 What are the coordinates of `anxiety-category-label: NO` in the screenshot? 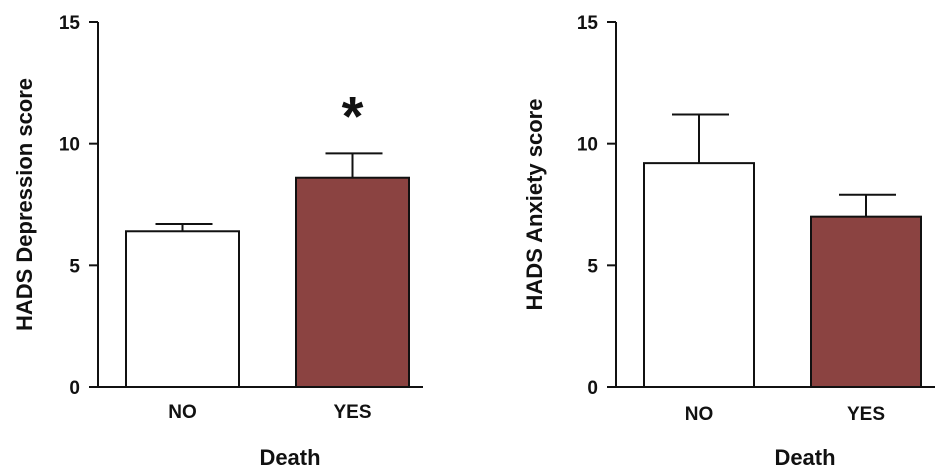 It's located at (699, 414).